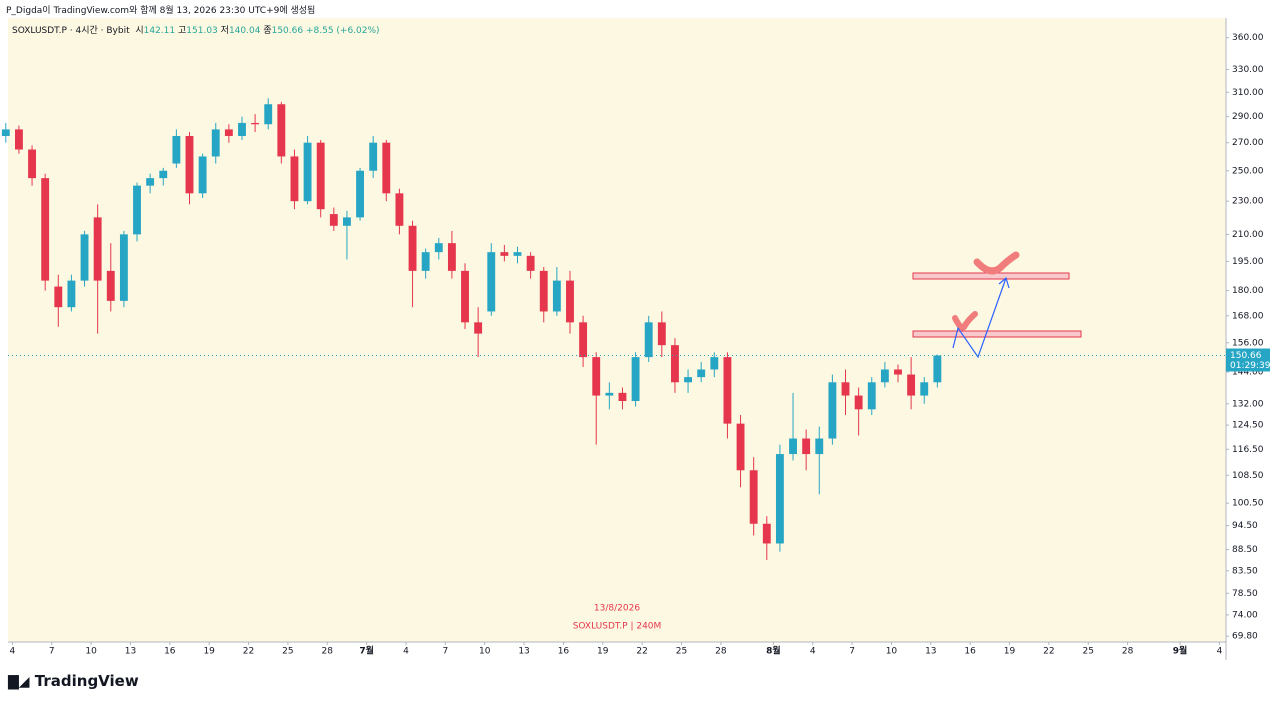 The image size is (1280, 703). I want to click on y-tick-label: 144.00, so click(1248, 373).